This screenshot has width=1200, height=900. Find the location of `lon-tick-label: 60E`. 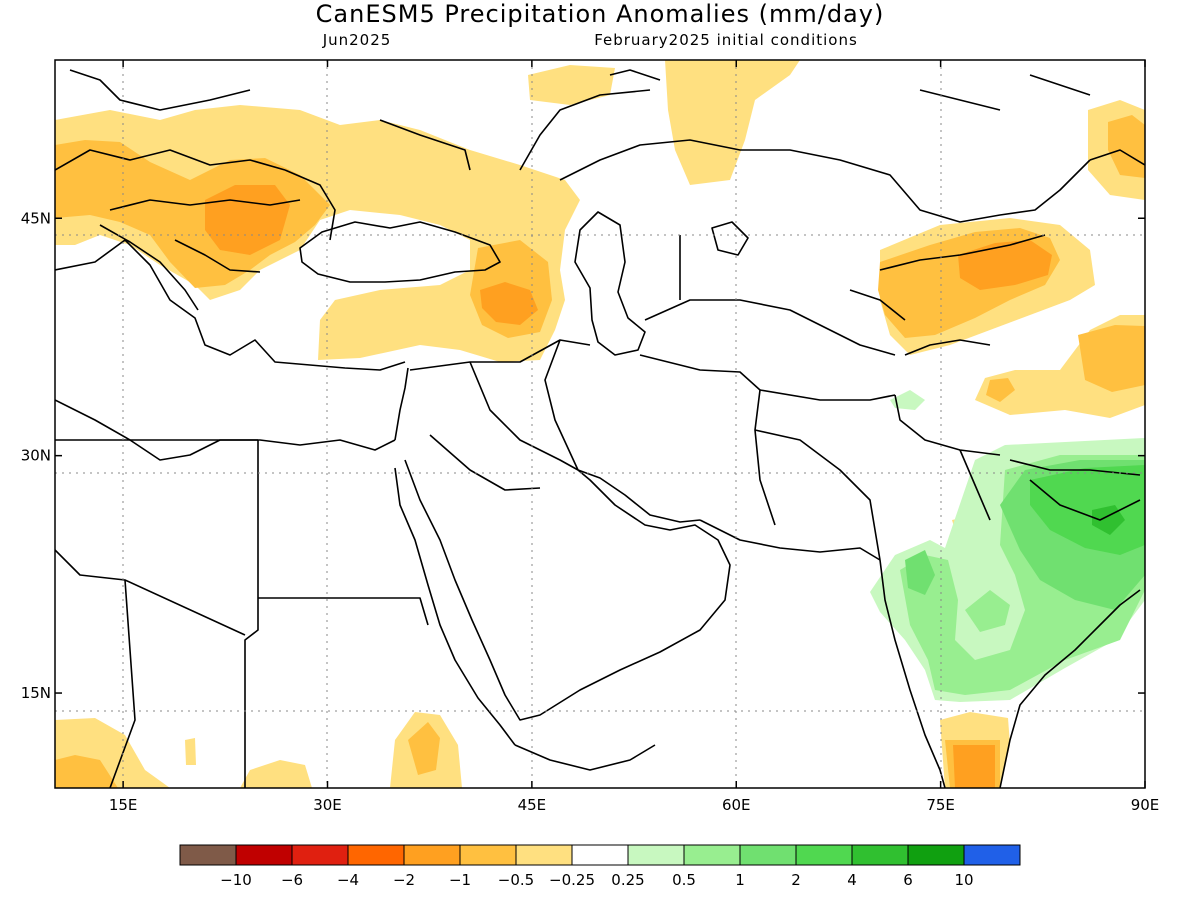

lon-tick-label: 60E is located at coordinates (736, 805).